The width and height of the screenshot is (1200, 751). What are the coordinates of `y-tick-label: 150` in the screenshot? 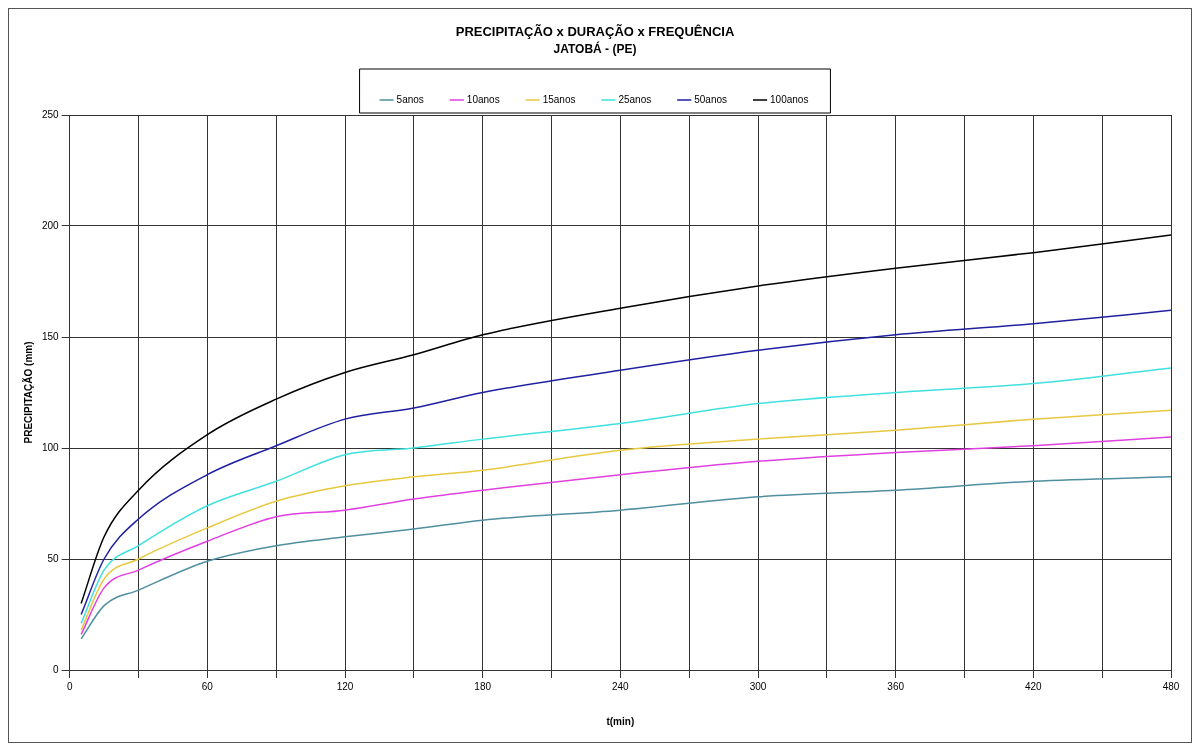 It's located at (51, 336).